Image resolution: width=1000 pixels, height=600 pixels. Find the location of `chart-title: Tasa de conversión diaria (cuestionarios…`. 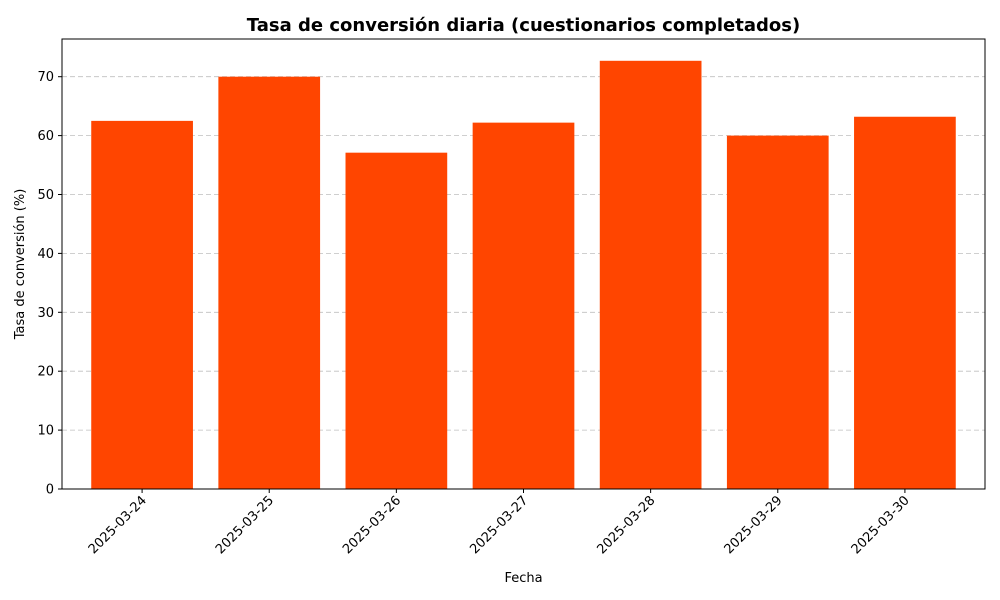

chart-title: Tasa de conversión diaria (cuestionarios… is located at coordinates (523, 25).